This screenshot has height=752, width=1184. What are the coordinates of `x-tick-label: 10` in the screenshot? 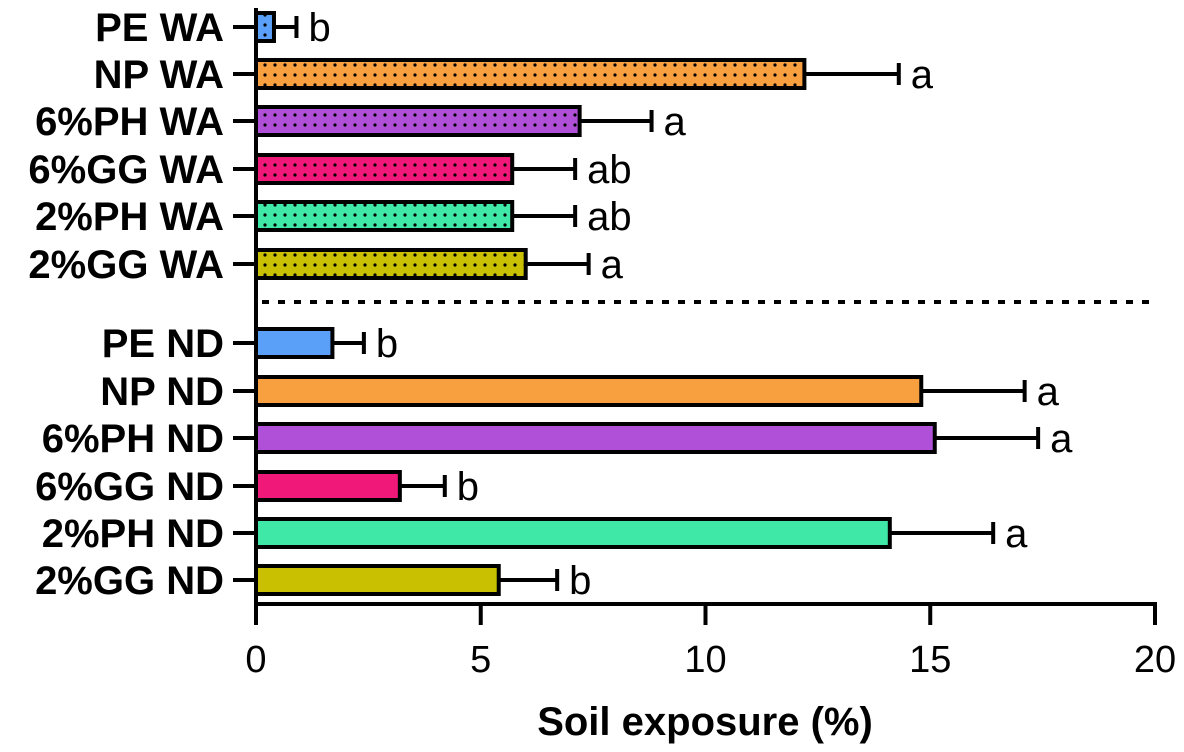 It's located at (705, 660).